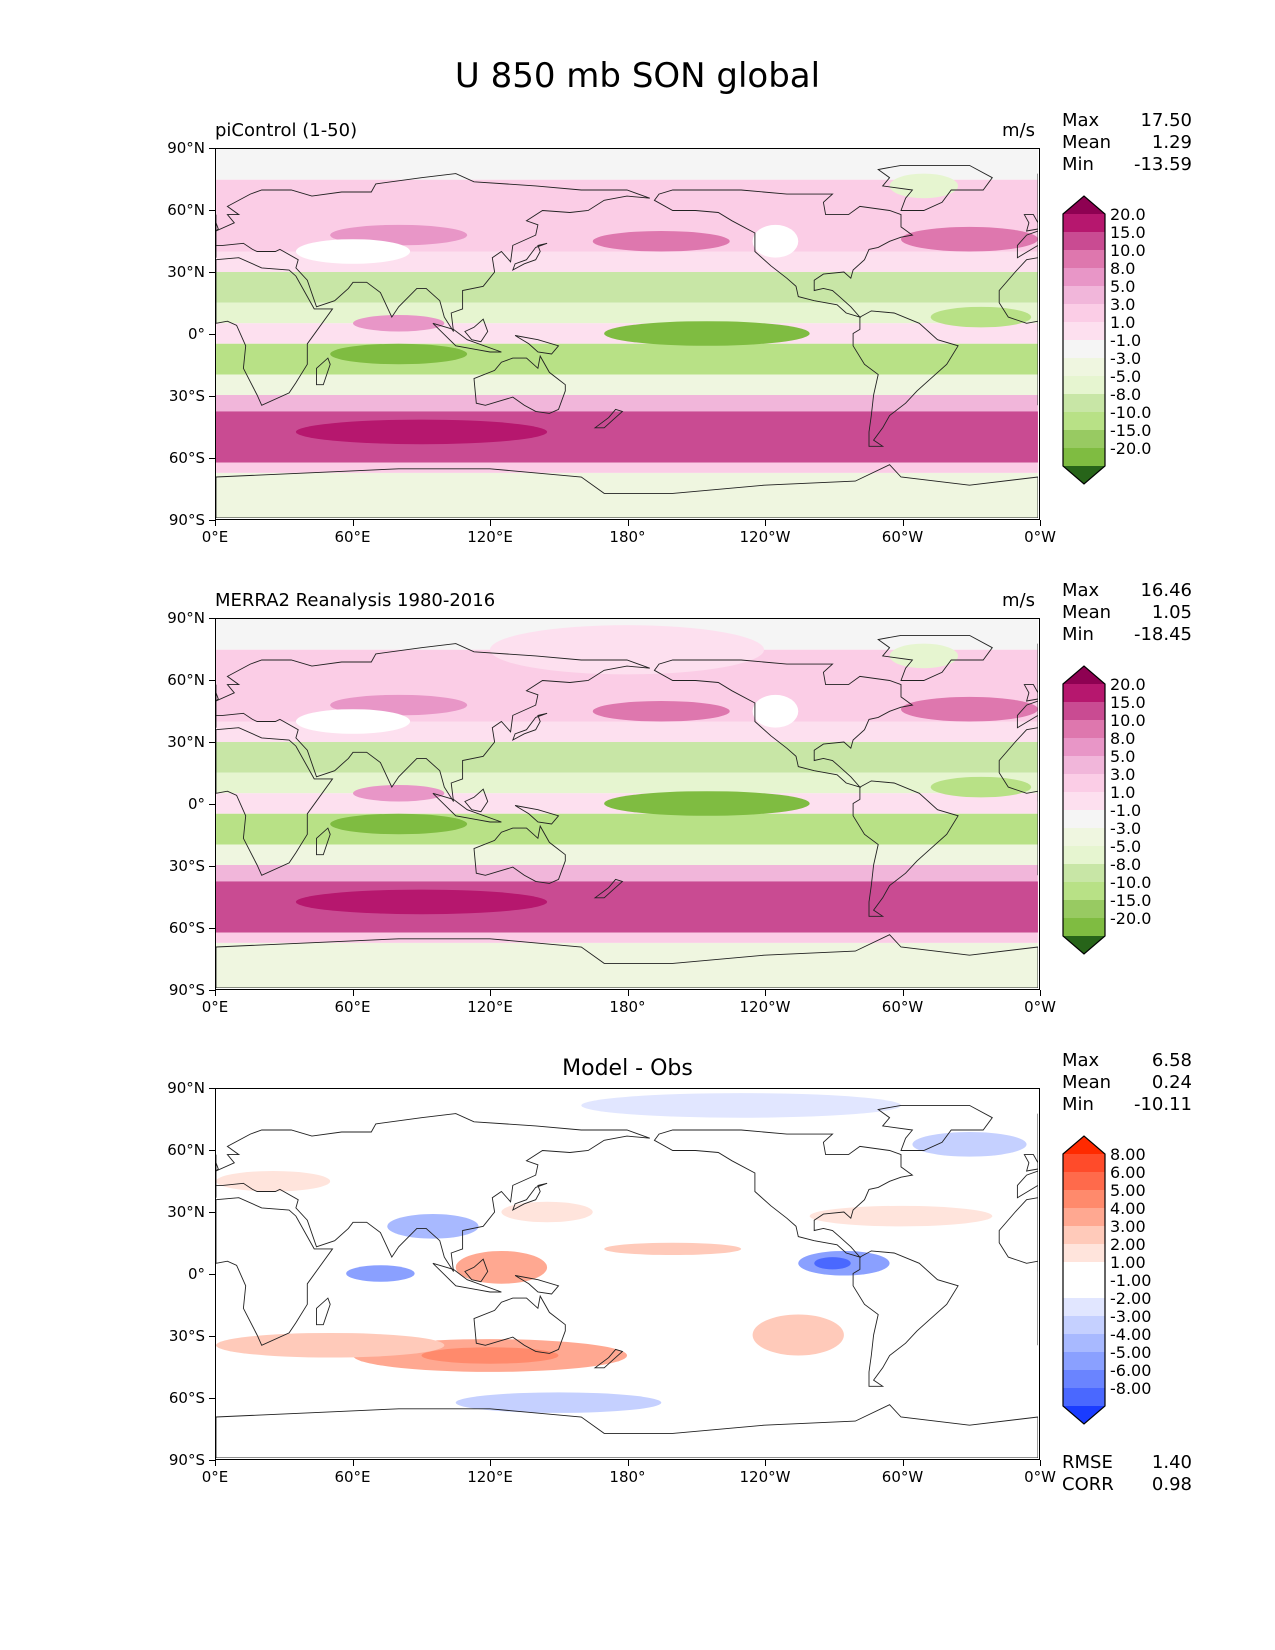  I want to click on stat-row: Max 17.50, so click(1127, 121).